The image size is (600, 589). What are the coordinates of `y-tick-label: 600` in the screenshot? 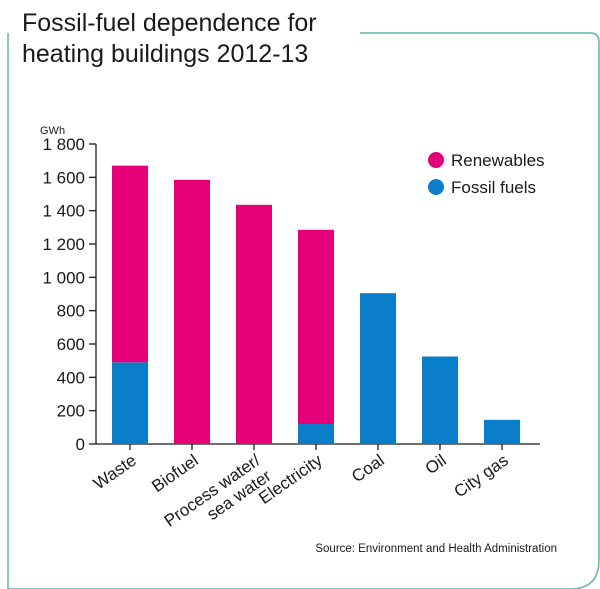 It's located at (71, 344).